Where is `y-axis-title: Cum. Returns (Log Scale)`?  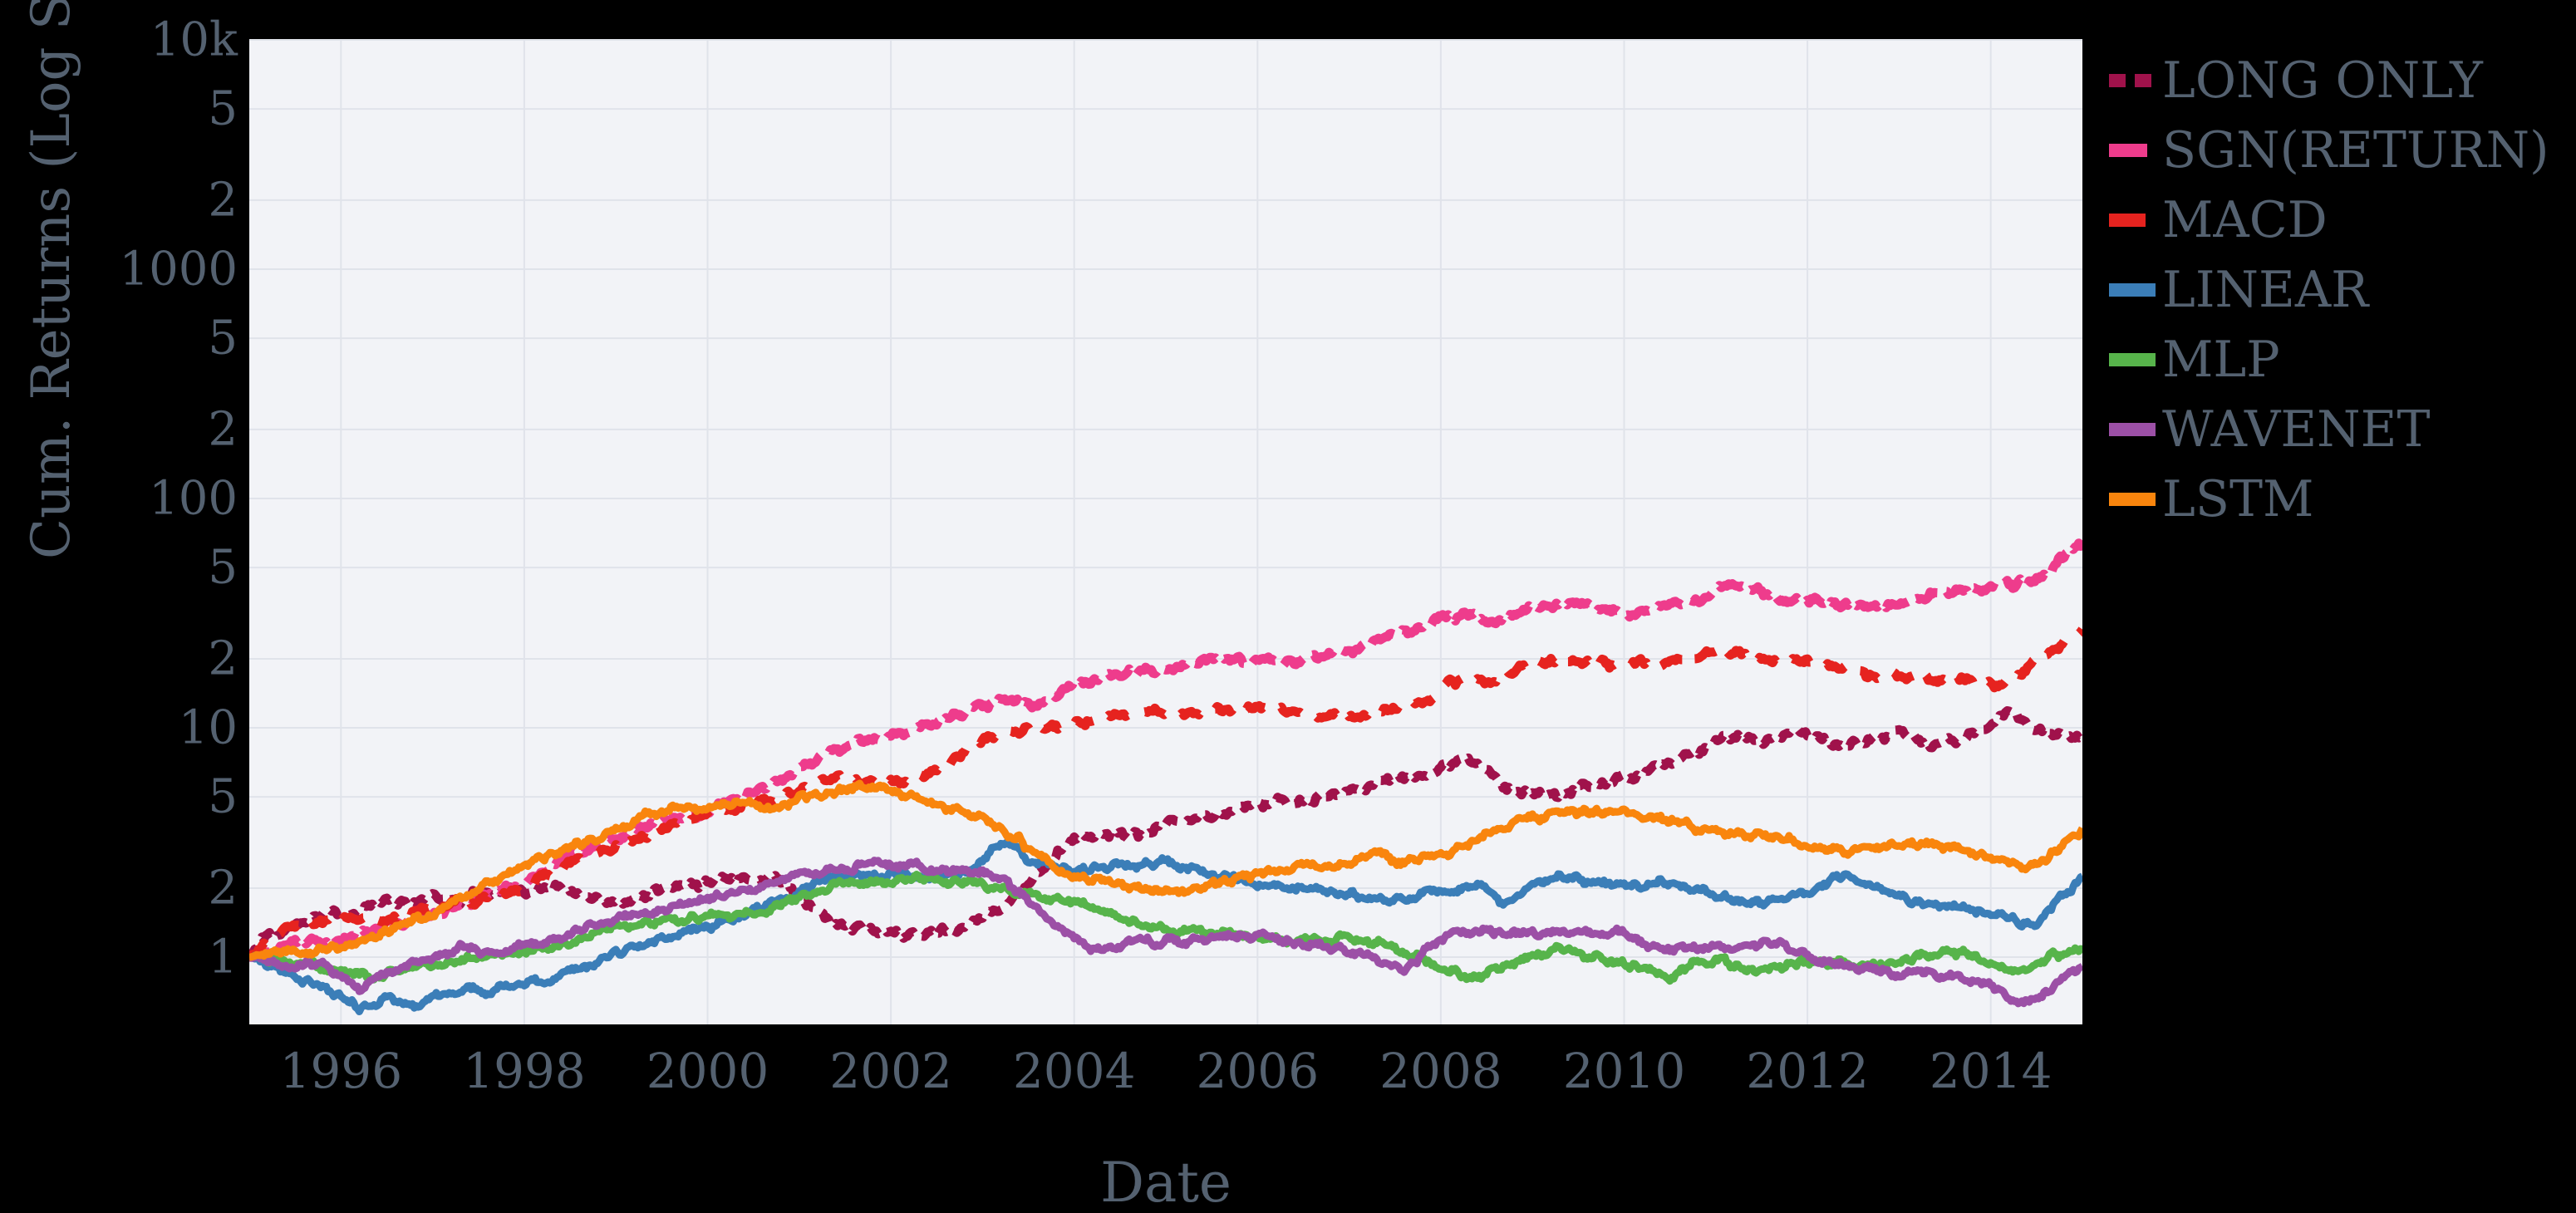
y-axis-title: Cum. Returns (Log Scale) is located at coordinates (51, 279).